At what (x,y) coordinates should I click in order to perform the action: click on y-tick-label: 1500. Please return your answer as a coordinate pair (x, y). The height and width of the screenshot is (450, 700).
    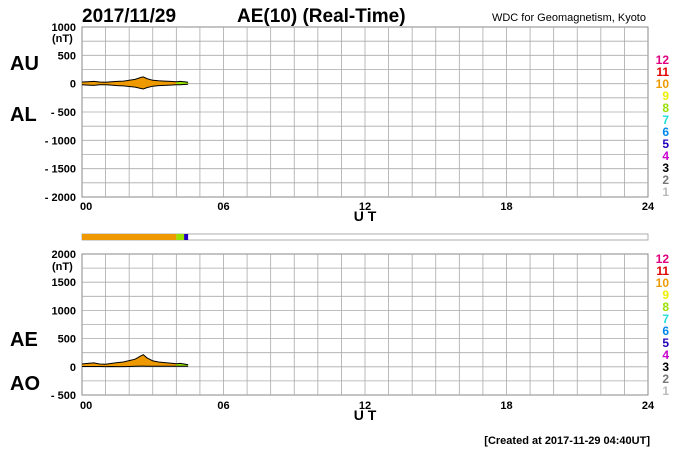
    Looking at the image, I should click on (64, 283).